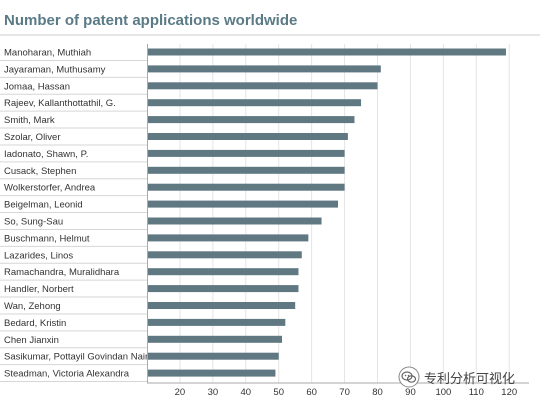 The image size is (540, 400). Describe the element at coordinates (39, 289) in the screenshot. I see `category-label: Handler, Norbert` at that location.